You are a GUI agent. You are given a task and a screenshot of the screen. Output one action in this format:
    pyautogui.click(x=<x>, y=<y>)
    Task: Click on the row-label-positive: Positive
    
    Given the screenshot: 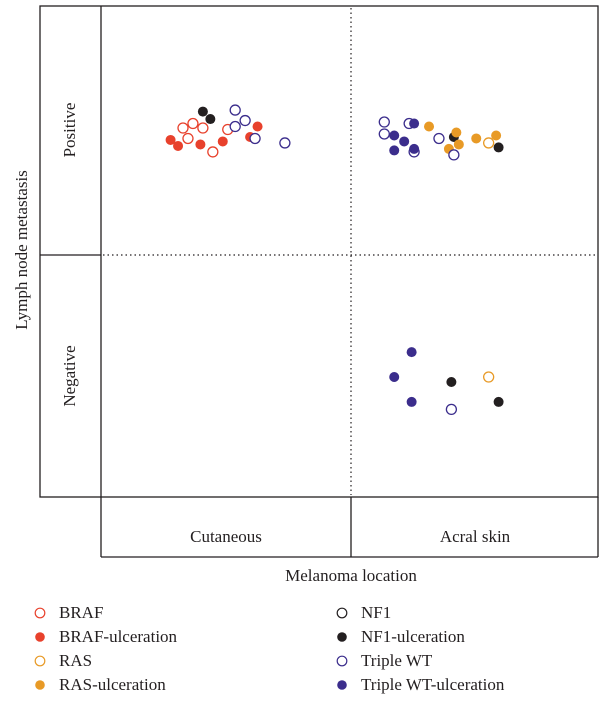 What is the action you would take?
    pyautogui.click(x=69, y=130)
    